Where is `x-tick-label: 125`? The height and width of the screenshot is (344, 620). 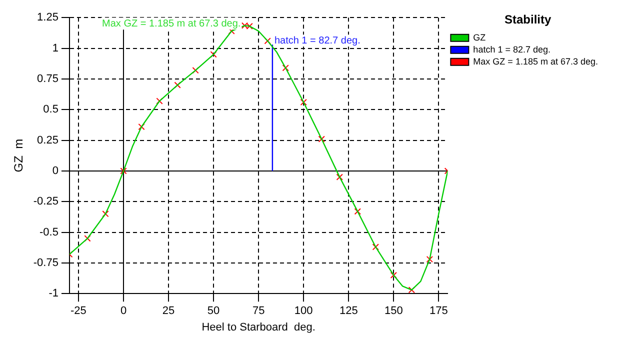 x-tick-label: 125 is located at coordinates (348, 311).